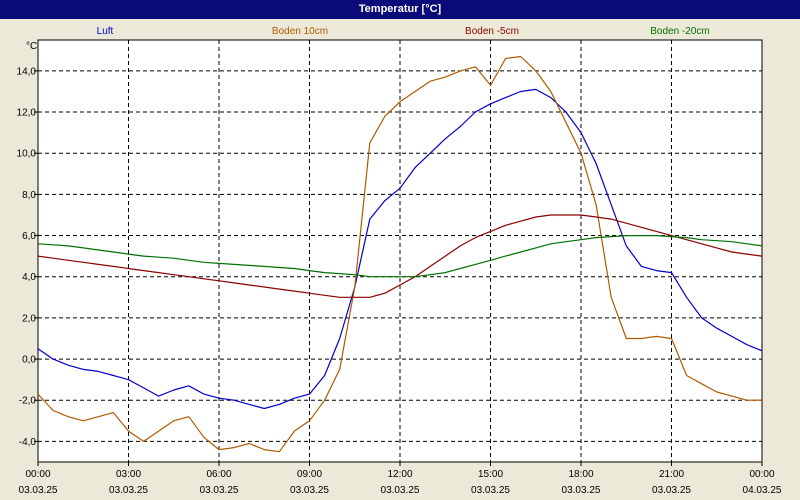 Image resolution: width=800 pixels, height=500 pixels. I want to click on x-tick-time: 09:00, so click(309, 474).